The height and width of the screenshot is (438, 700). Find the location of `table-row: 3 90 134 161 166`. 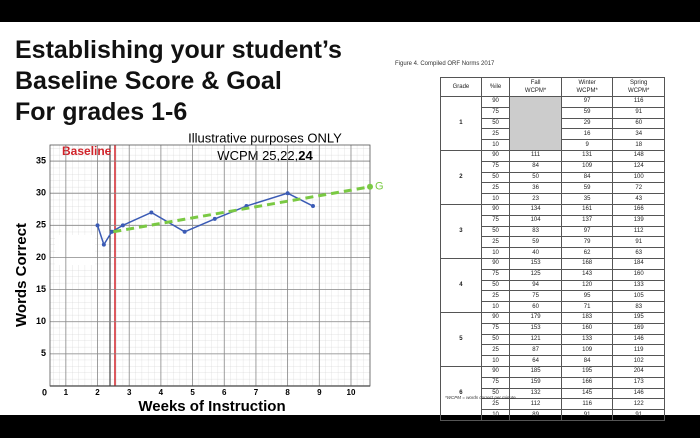

table-row: 3 90 134 161 166 is located at coordinates (552, 231).